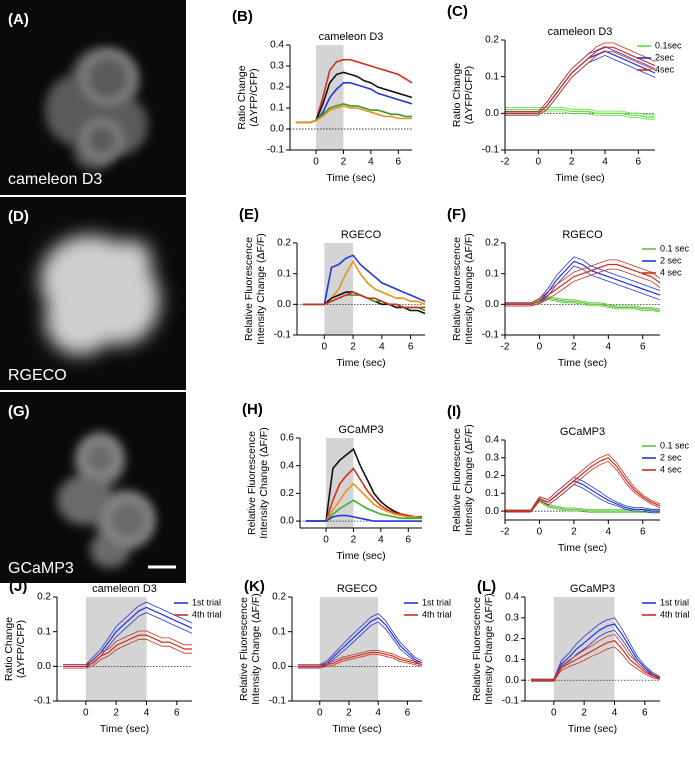  I want to click on x-tick-label: -2, so click(505, 347).